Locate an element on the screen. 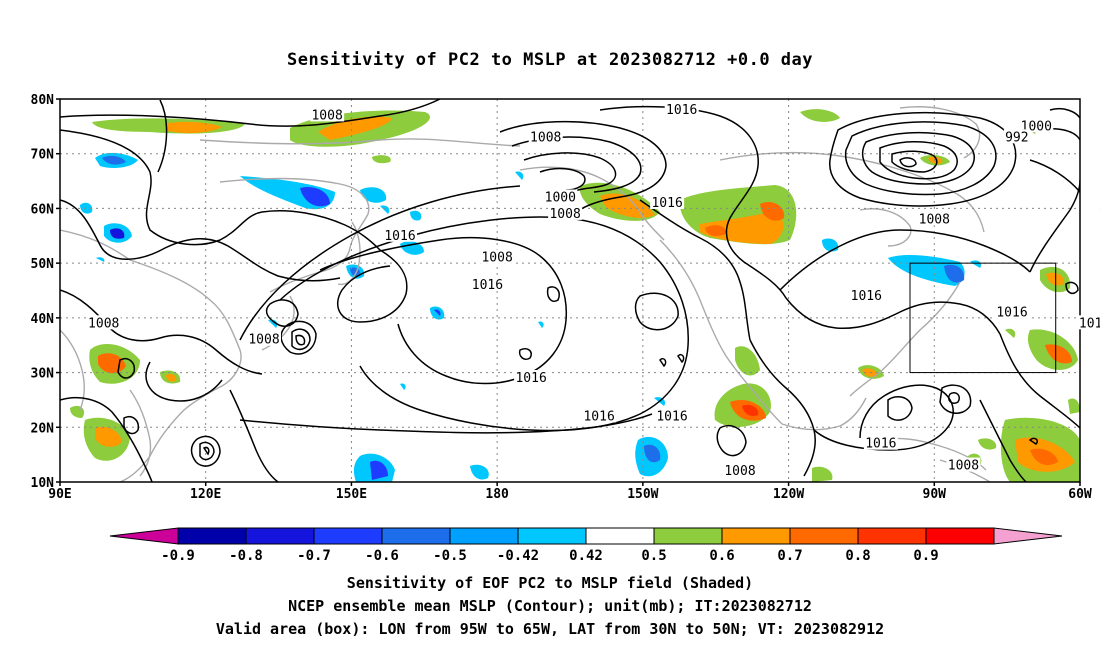 The width and height of the screenshot is (1100, 650). lon-label: 120W is located at coordinates (788, 494).